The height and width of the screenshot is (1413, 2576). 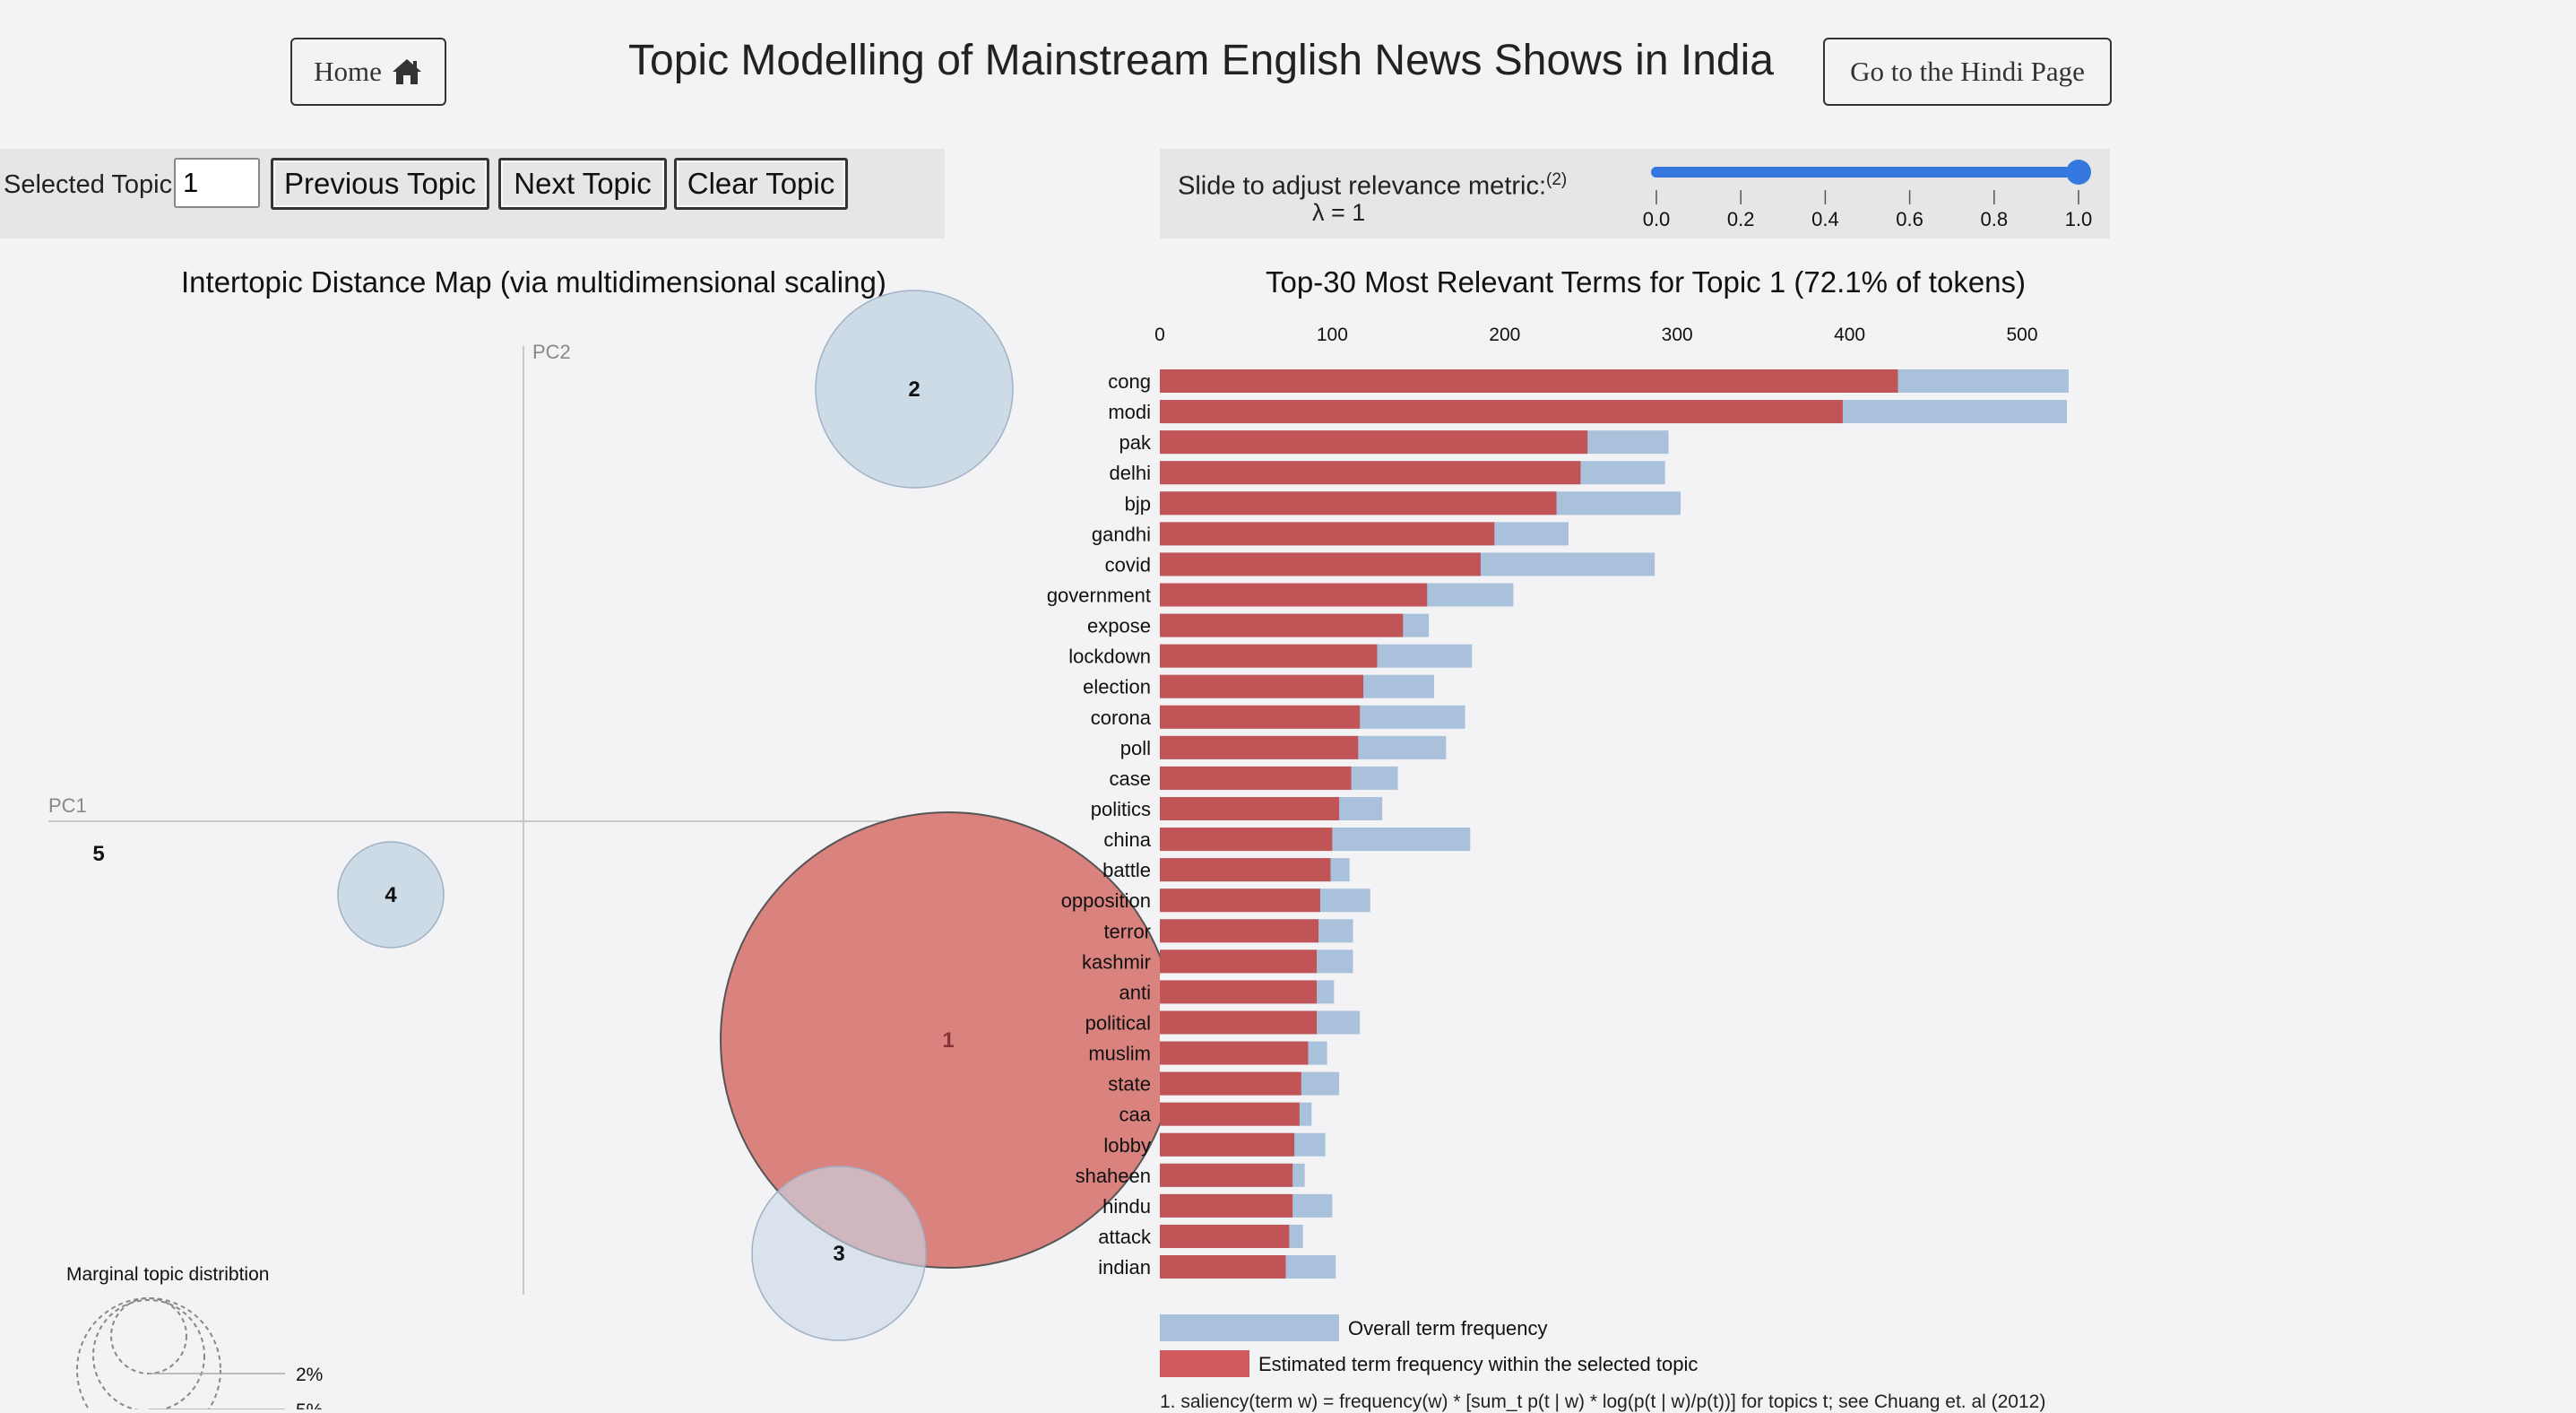 I want to click on topic-bar-case, so click(x=1256, y=778).